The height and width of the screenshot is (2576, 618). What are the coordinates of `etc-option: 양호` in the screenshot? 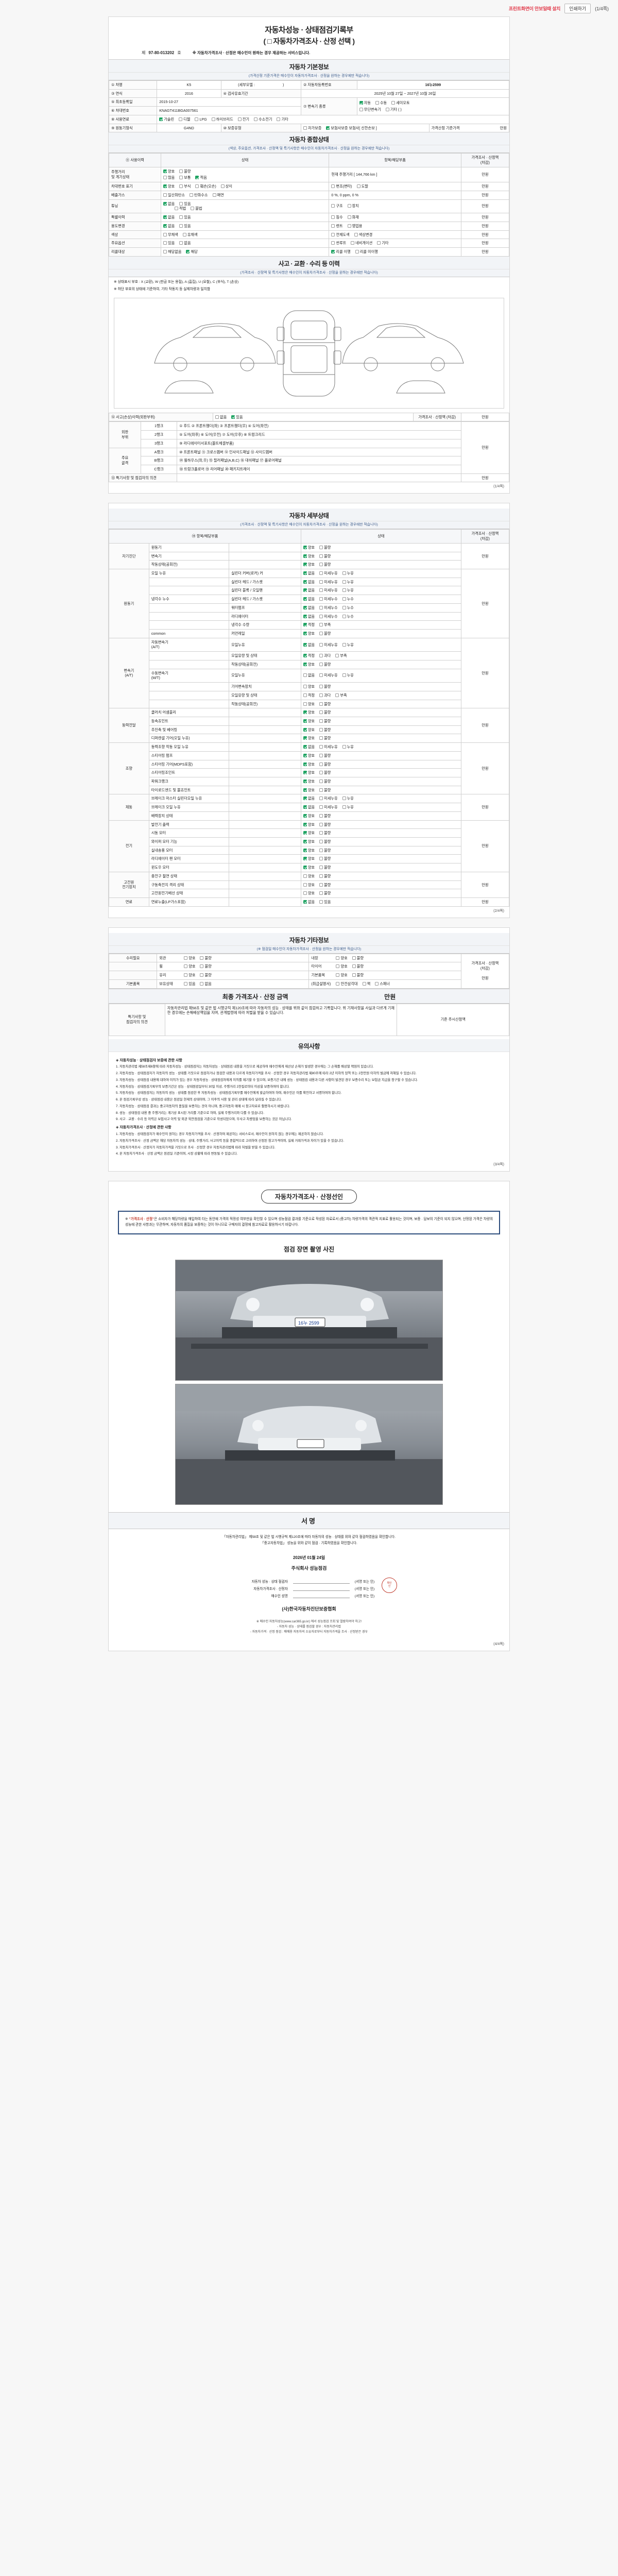 It's located at (189, 966).